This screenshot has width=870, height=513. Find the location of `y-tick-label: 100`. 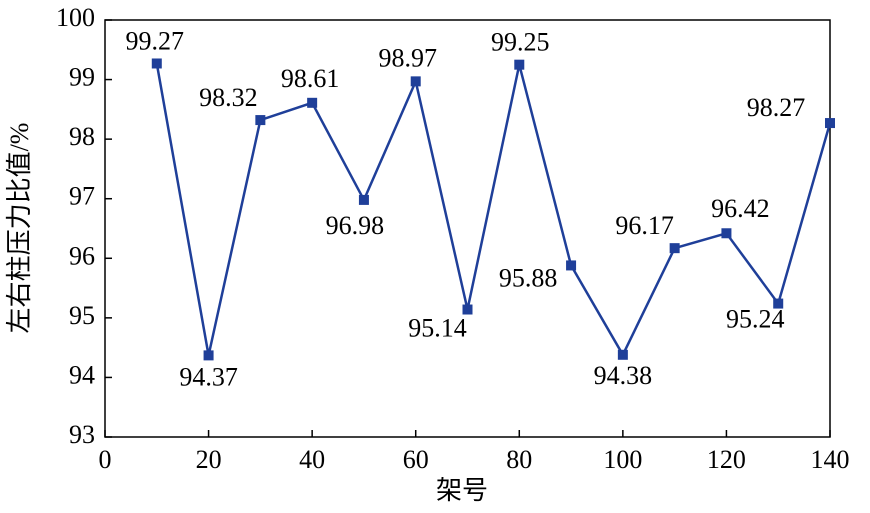

y-tick-label: 100 is located at coordinates (75, 17).